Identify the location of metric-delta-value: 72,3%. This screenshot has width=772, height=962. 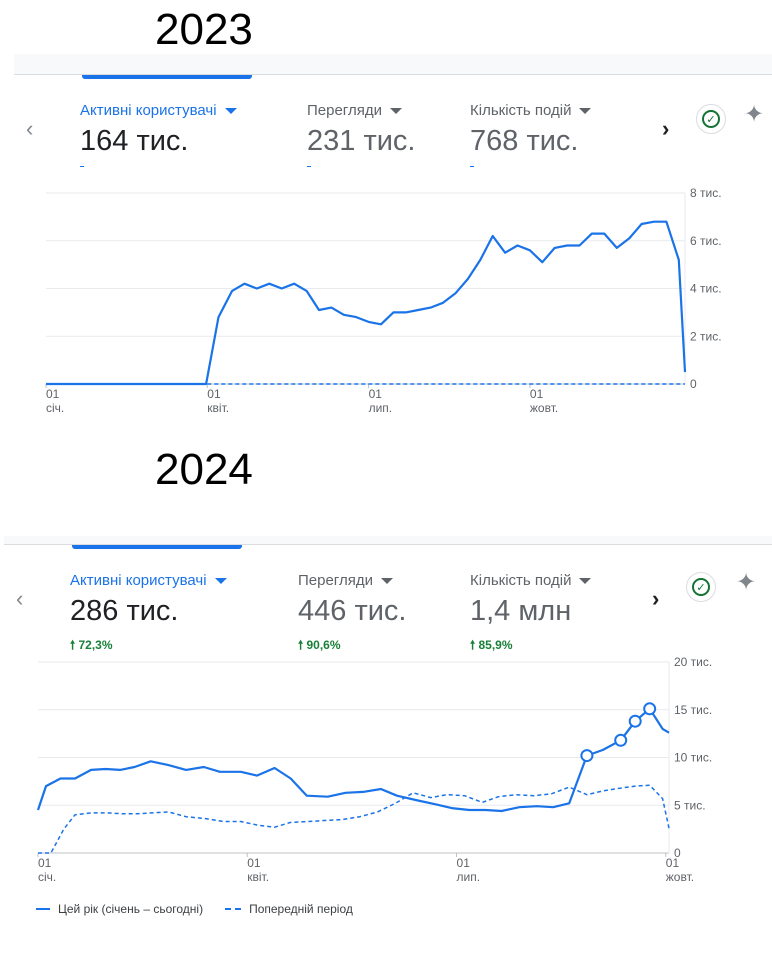
(95, 645).